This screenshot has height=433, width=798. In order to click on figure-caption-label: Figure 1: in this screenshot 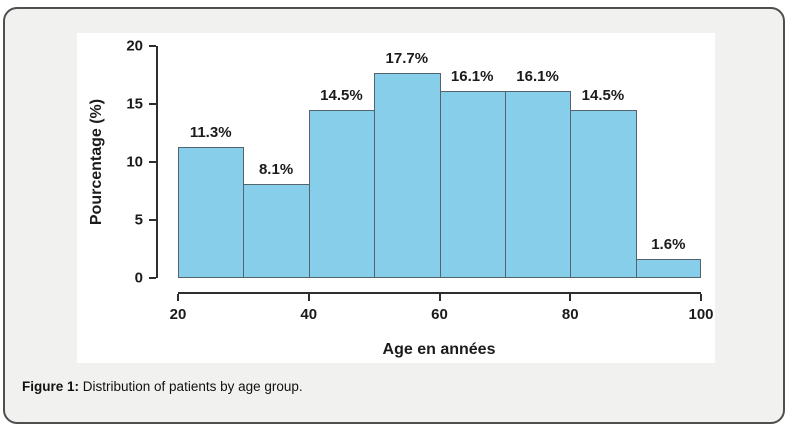, I will do `click(51, 386)`.